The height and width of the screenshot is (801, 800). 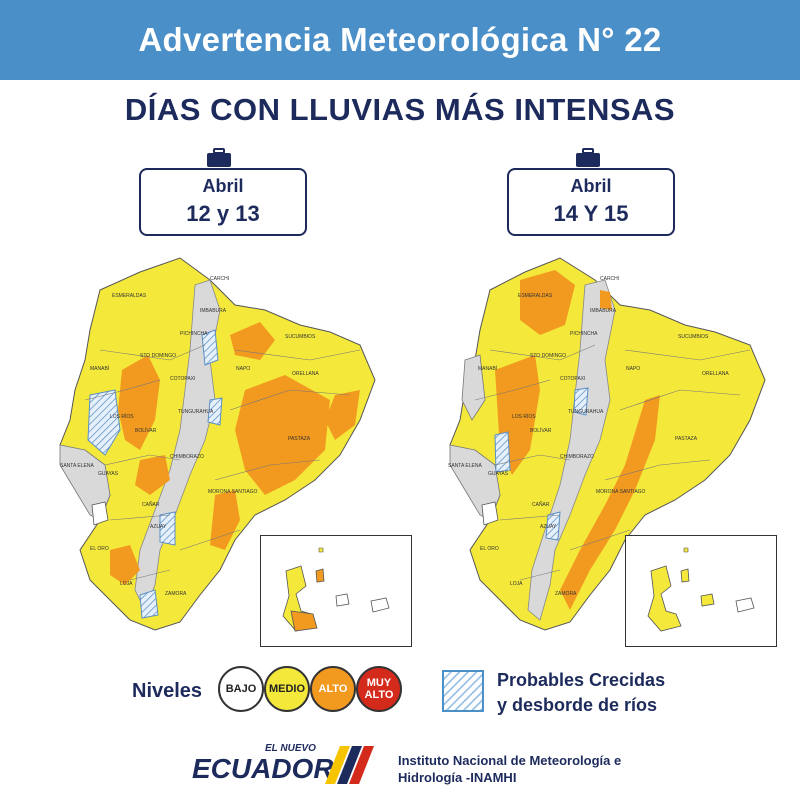 What do you see at coordinates (581, 680) in the screenshot?
I see `flood-legend-line1: Probables Crecidas` at bounding box center [581, 680].